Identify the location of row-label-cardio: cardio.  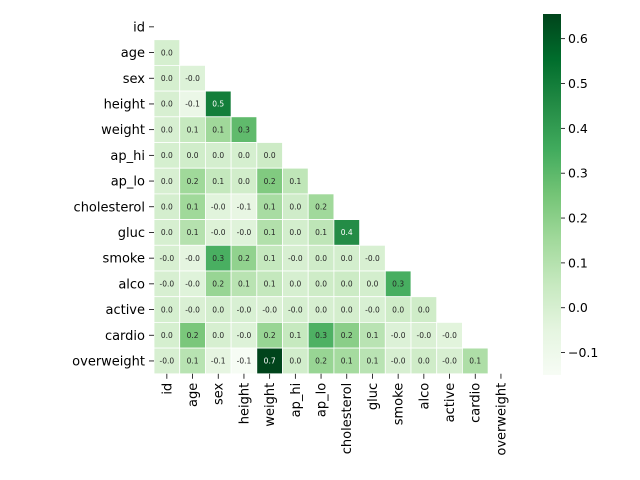
(125, 336).